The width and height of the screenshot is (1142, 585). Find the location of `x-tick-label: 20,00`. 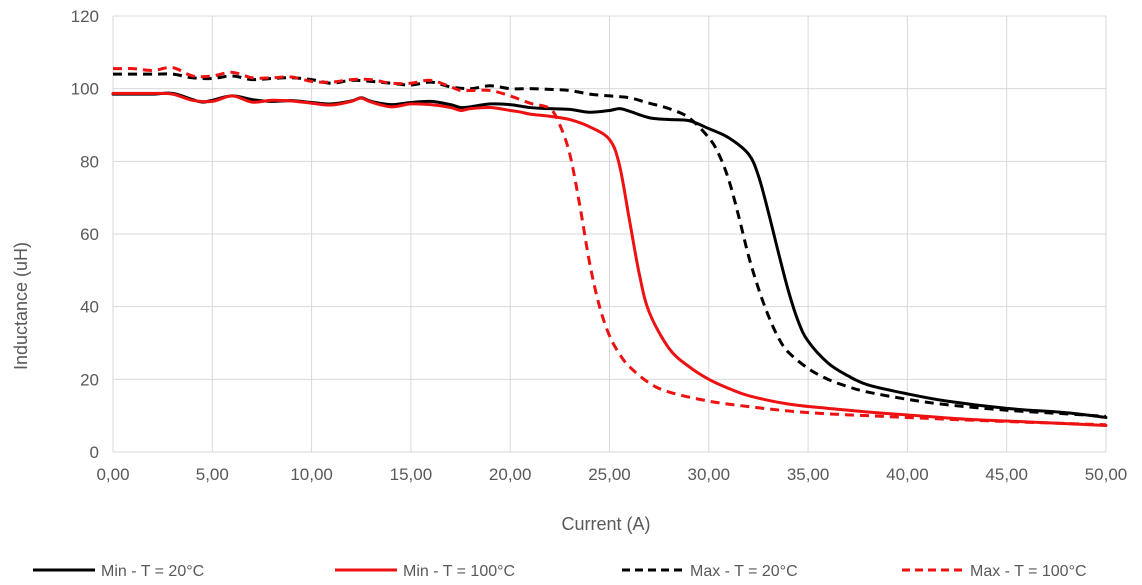

x-tick-label: 20,00 is located at coordinates (510, 474).